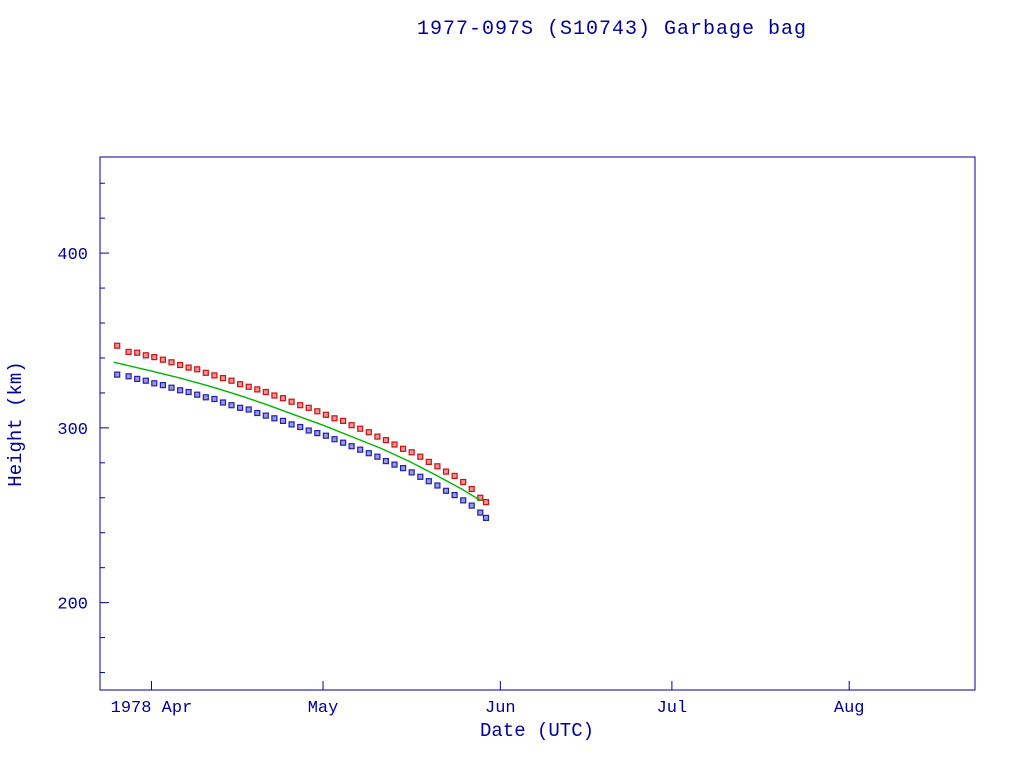 Image resolution: width=1024 pixels, height=768 pixels. Describe the element at coordinates (500, 708) in the screenshot. I see `x-tick-label: Jun` at that location.